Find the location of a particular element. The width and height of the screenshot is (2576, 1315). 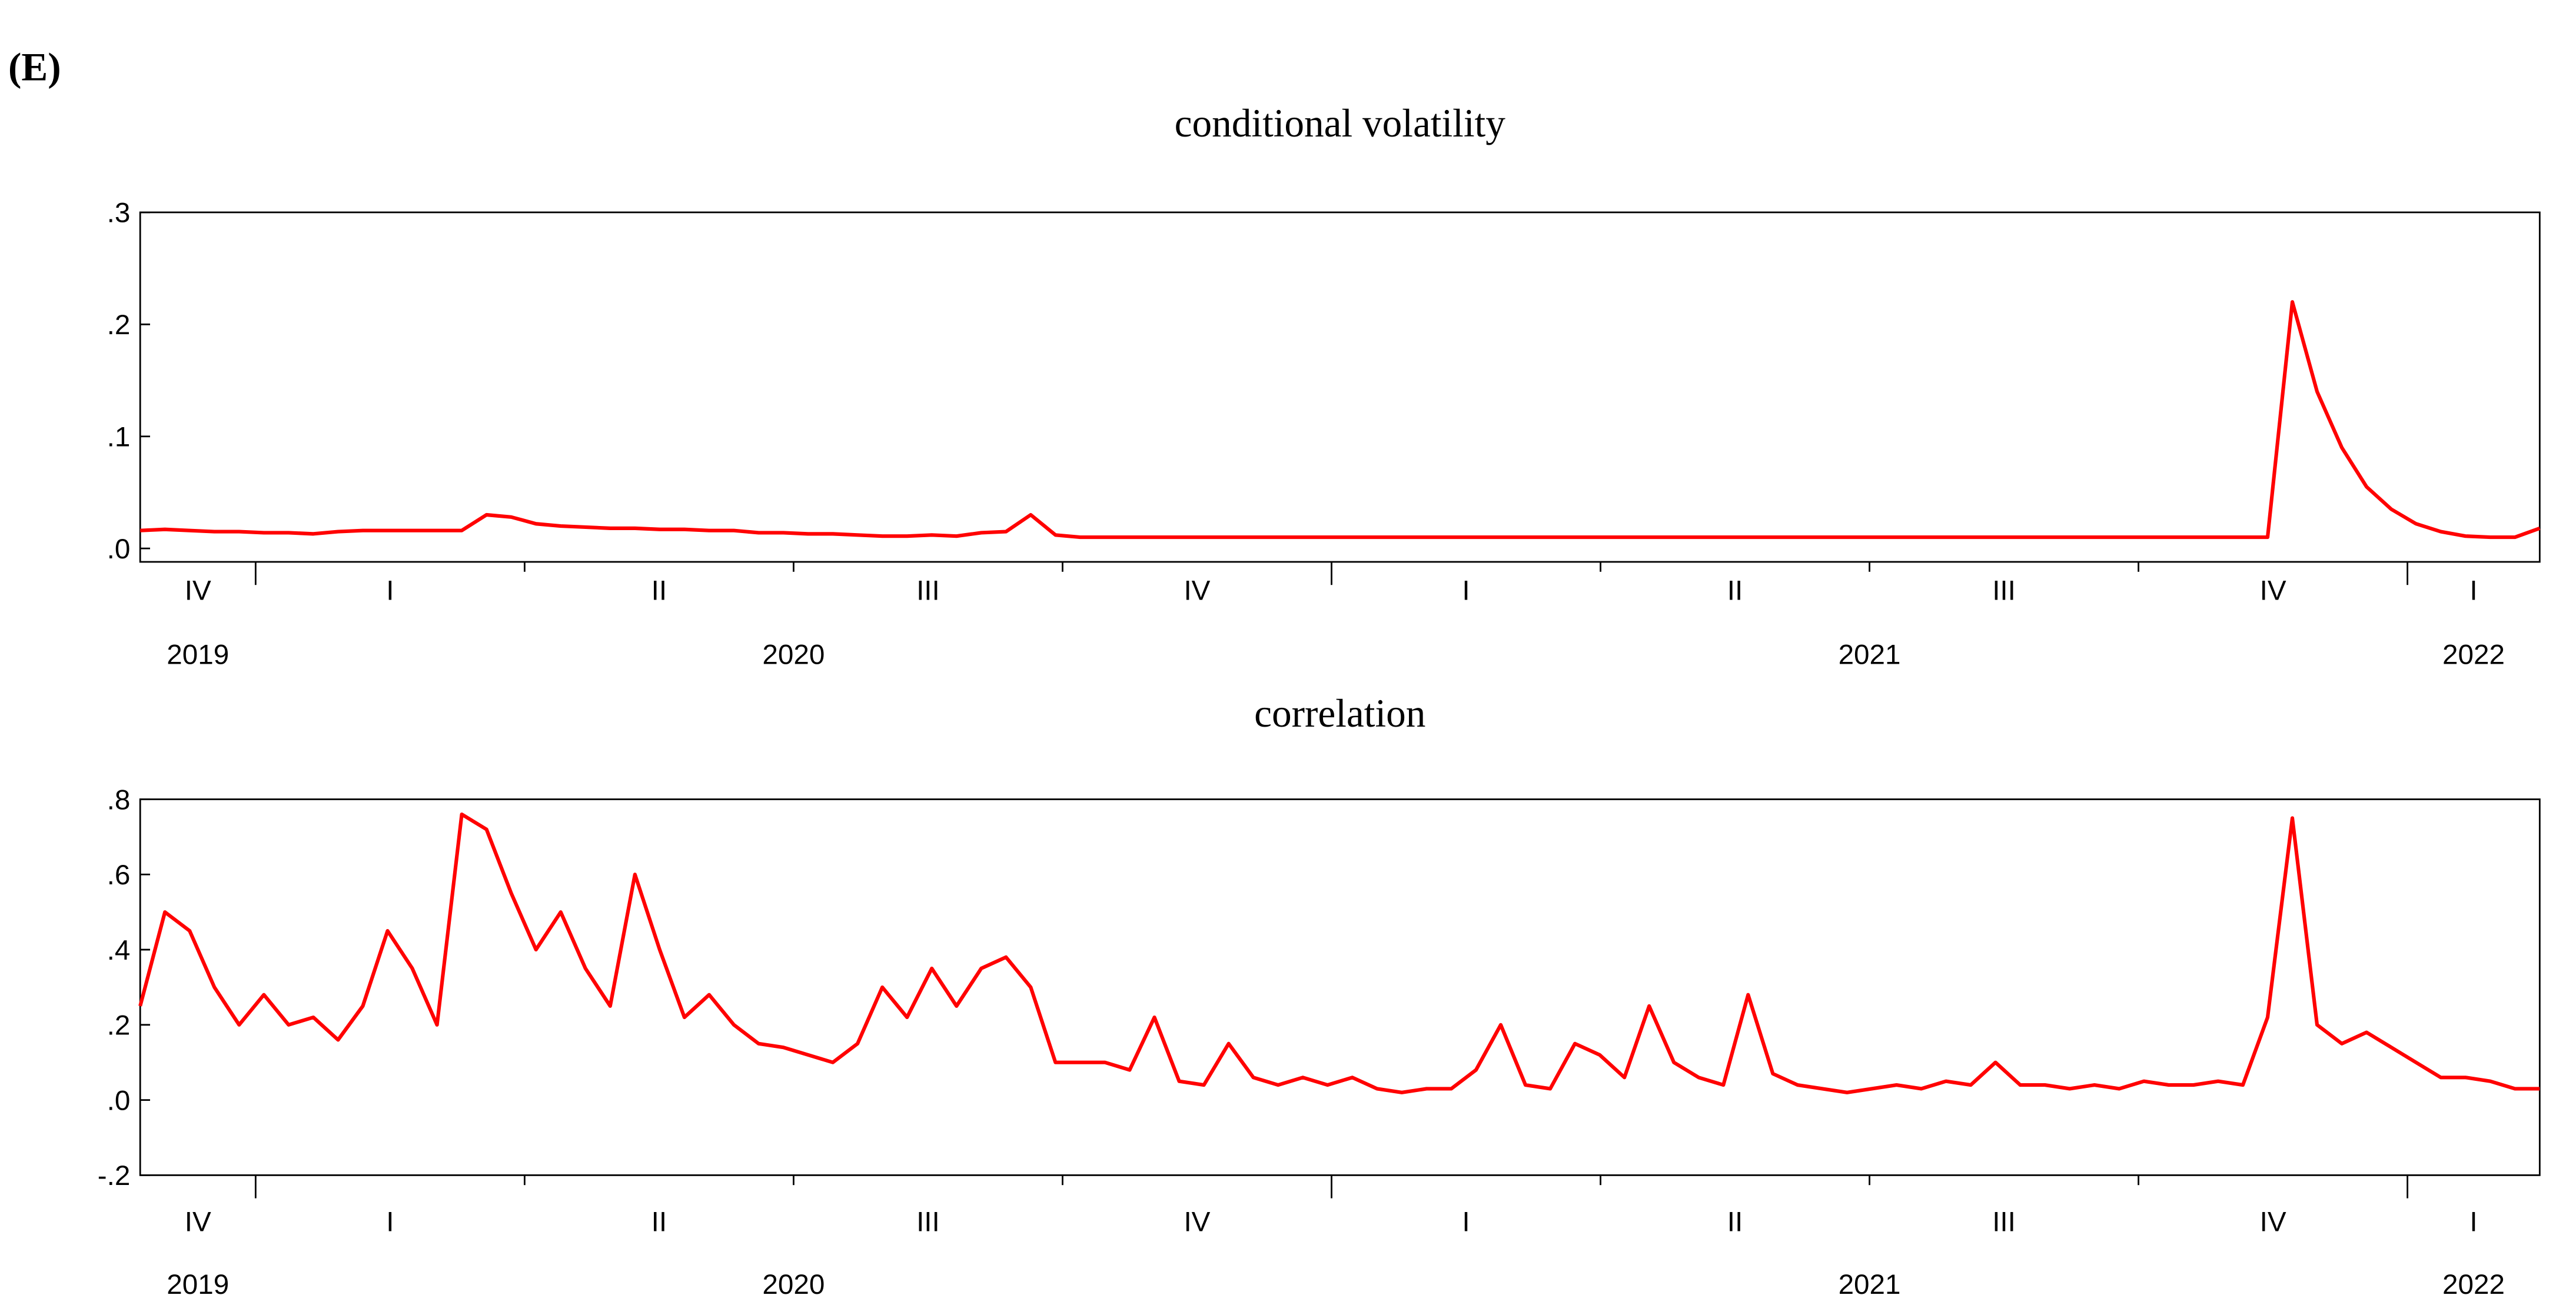

chart-title: conditional volatility is located at coordinates (1340, 123).